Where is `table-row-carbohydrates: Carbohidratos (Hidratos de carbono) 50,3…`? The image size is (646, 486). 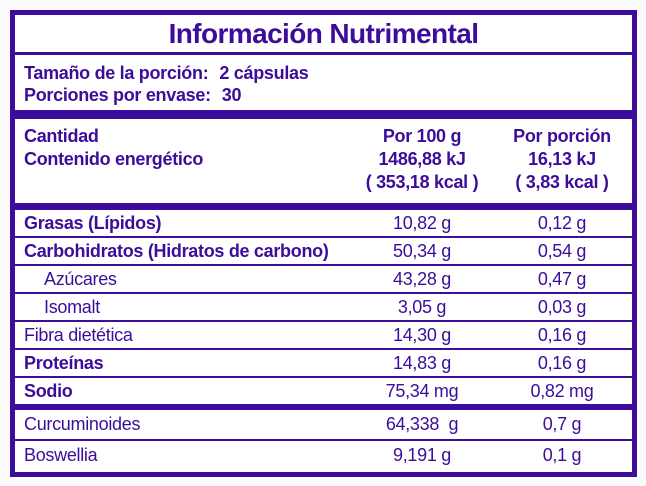
table-row-carbohydrates: Carbohidratos (Hidratos de carbono) 50,3… is located at coordinates (323, 251).